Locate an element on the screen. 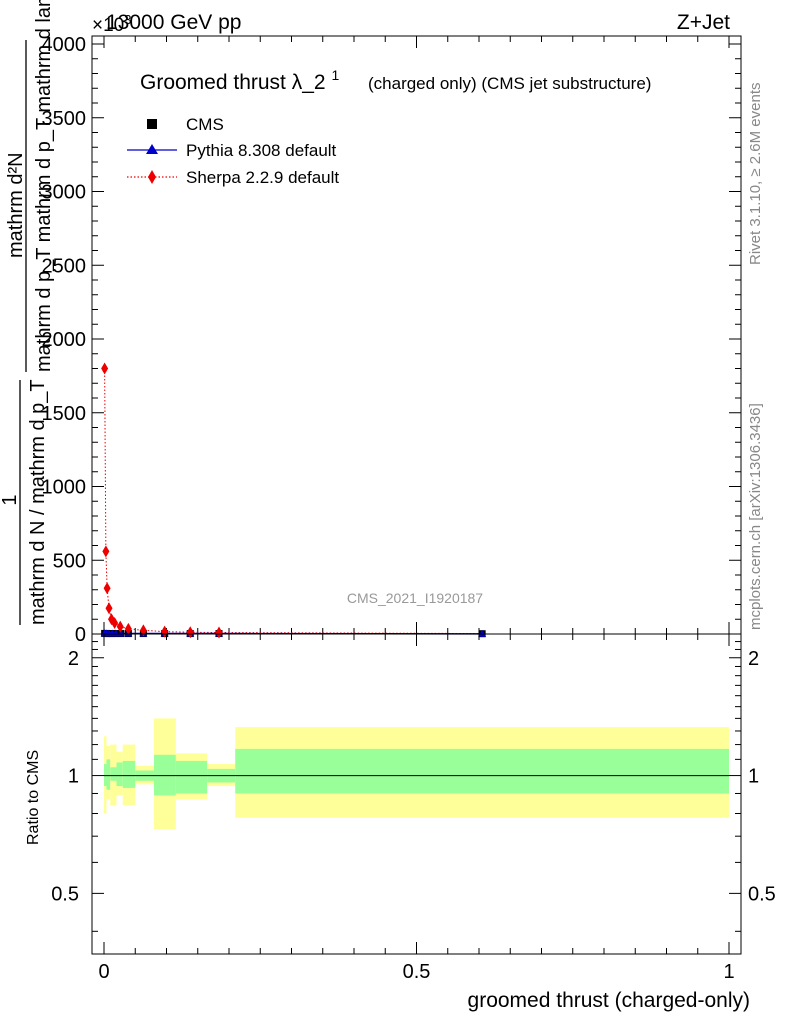 The height and width of the screenshot is (1024, 786). ratio-y-tick-label-right: 1 is located at coordinates (753, 777).